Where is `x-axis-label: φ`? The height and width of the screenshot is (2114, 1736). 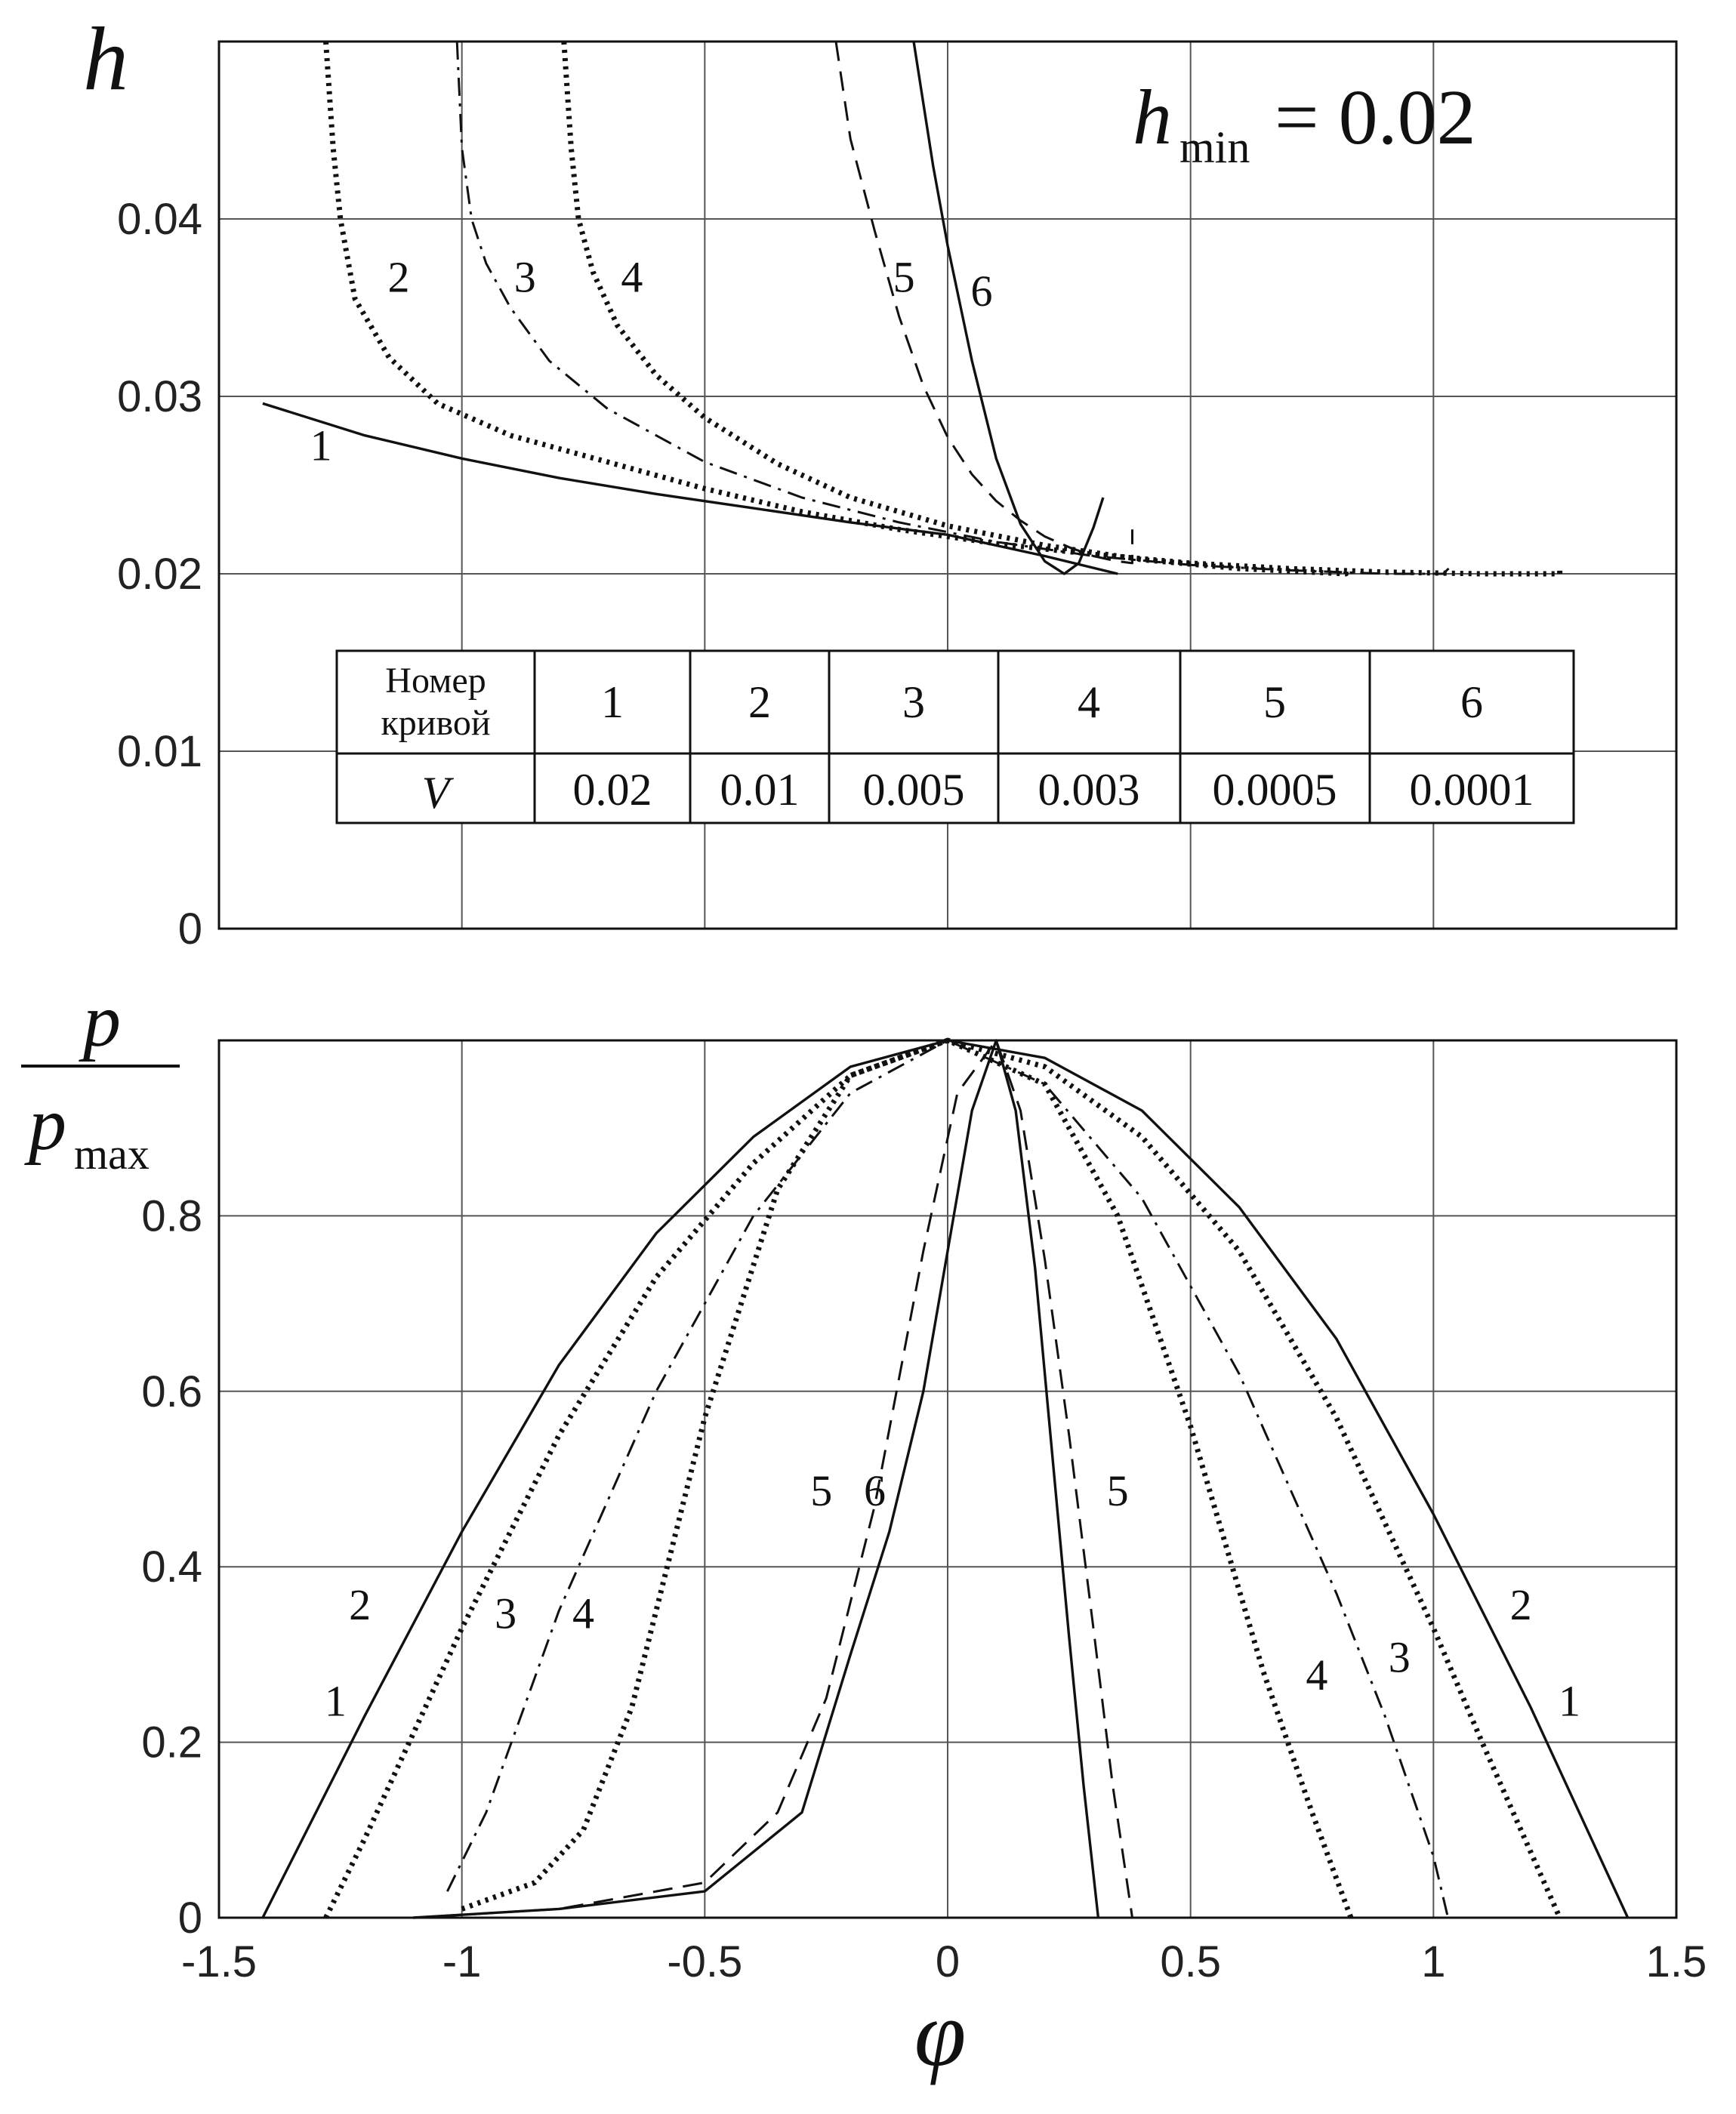 x-axis-label: φ is located at coordinates (941, 2034).